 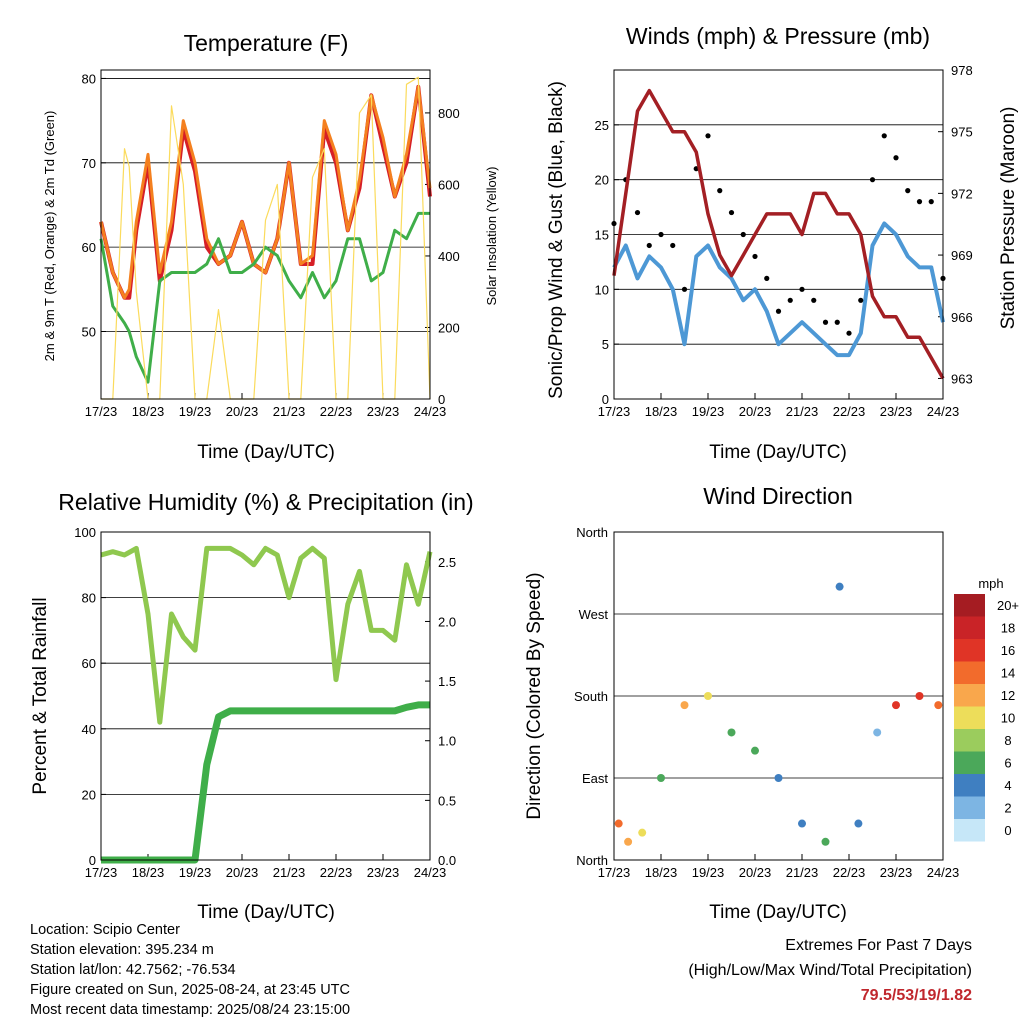 I want to click on y-right-tick-label: 2.5, so click(x=447, y=562).